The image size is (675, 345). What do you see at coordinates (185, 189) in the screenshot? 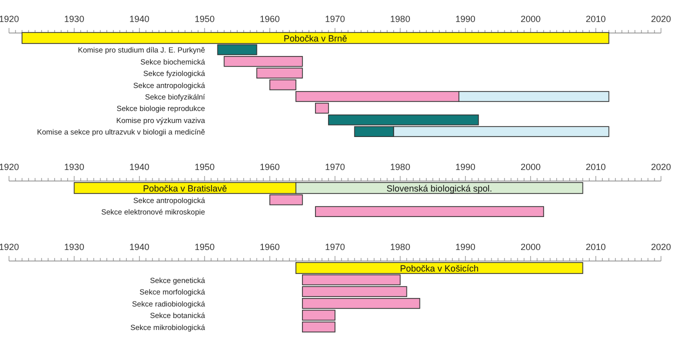
I see `data-label: Pobočka v Bratislavě` at bounding box center [185, 189].